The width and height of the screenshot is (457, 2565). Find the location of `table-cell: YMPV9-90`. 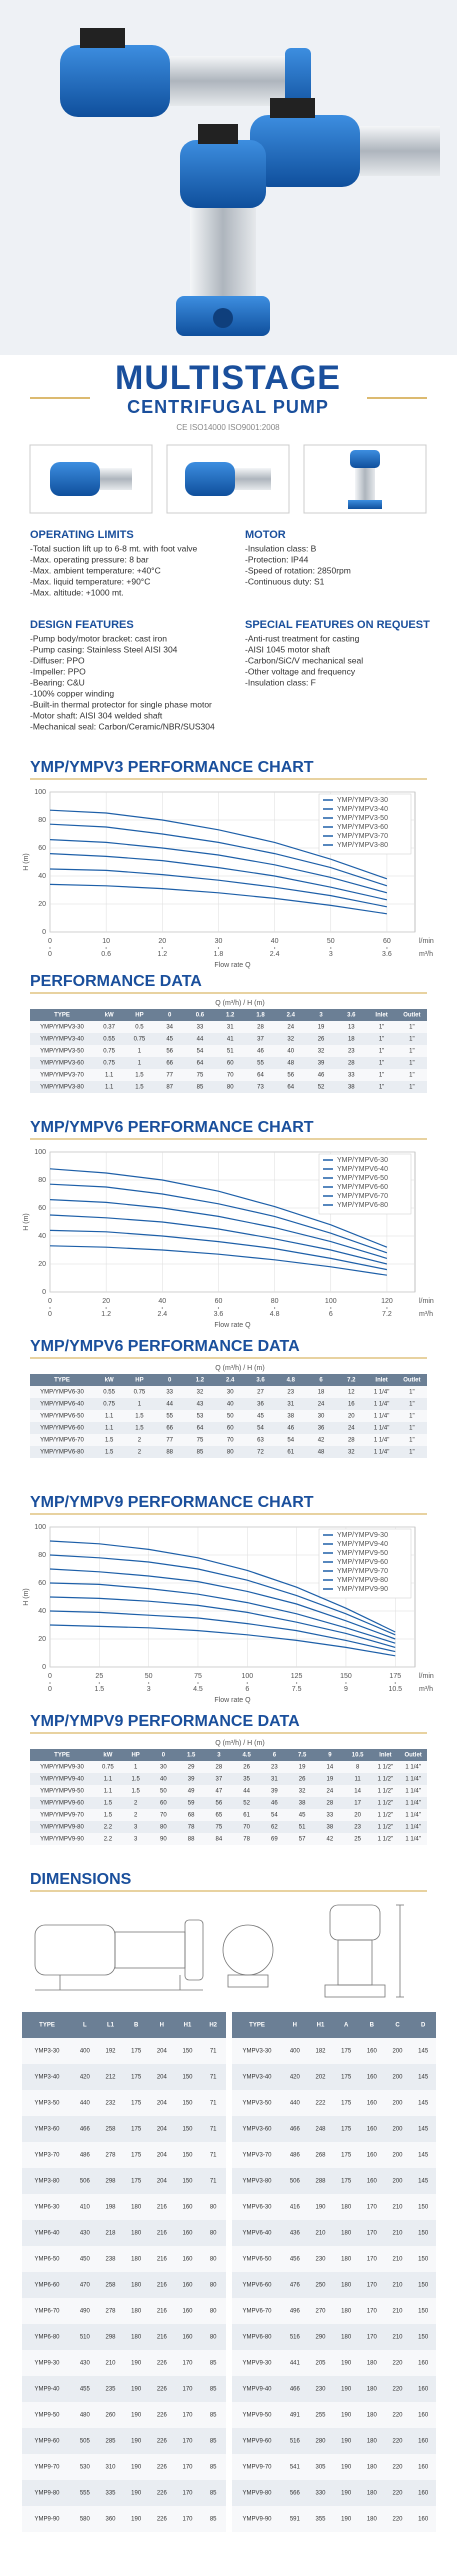

table-cell: YMPV9-90 is located at coordinates (257, 2520).